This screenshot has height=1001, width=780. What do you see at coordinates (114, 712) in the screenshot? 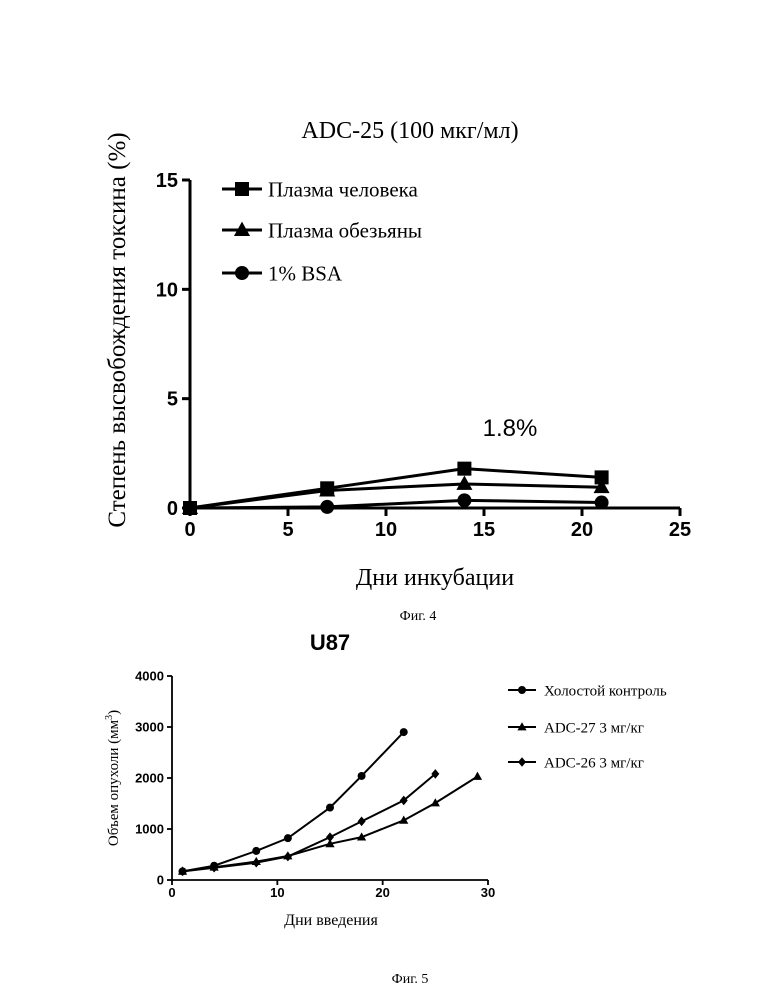
I see `y-axis-label-end: )` at bounding box center [114, 712].